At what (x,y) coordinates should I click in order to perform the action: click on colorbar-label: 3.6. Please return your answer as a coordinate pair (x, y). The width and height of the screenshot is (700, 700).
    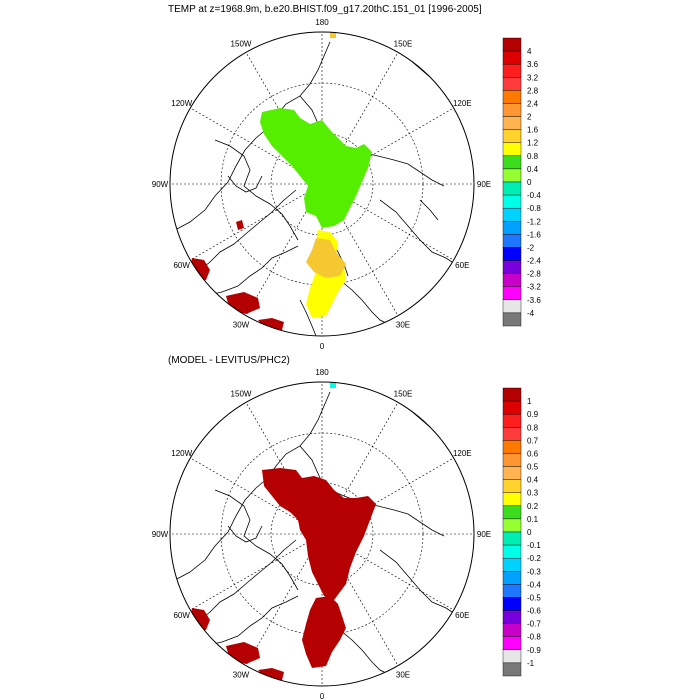
    Looking at the image, I should click on (533, 64).